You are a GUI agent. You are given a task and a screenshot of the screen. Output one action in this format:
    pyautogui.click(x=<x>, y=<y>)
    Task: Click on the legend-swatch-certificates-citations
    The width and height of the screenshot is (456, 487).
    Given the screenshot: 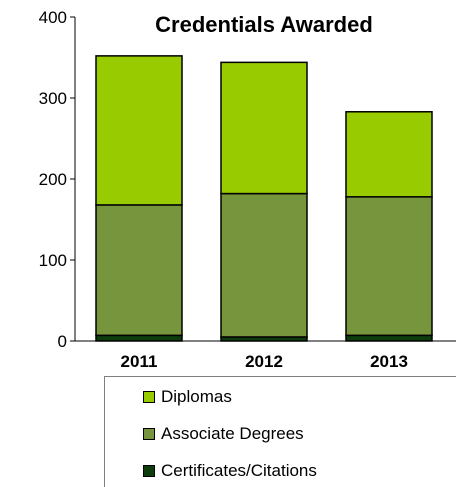 What is the action you would take?
    pyautogui.click(x=149, y=471)
    